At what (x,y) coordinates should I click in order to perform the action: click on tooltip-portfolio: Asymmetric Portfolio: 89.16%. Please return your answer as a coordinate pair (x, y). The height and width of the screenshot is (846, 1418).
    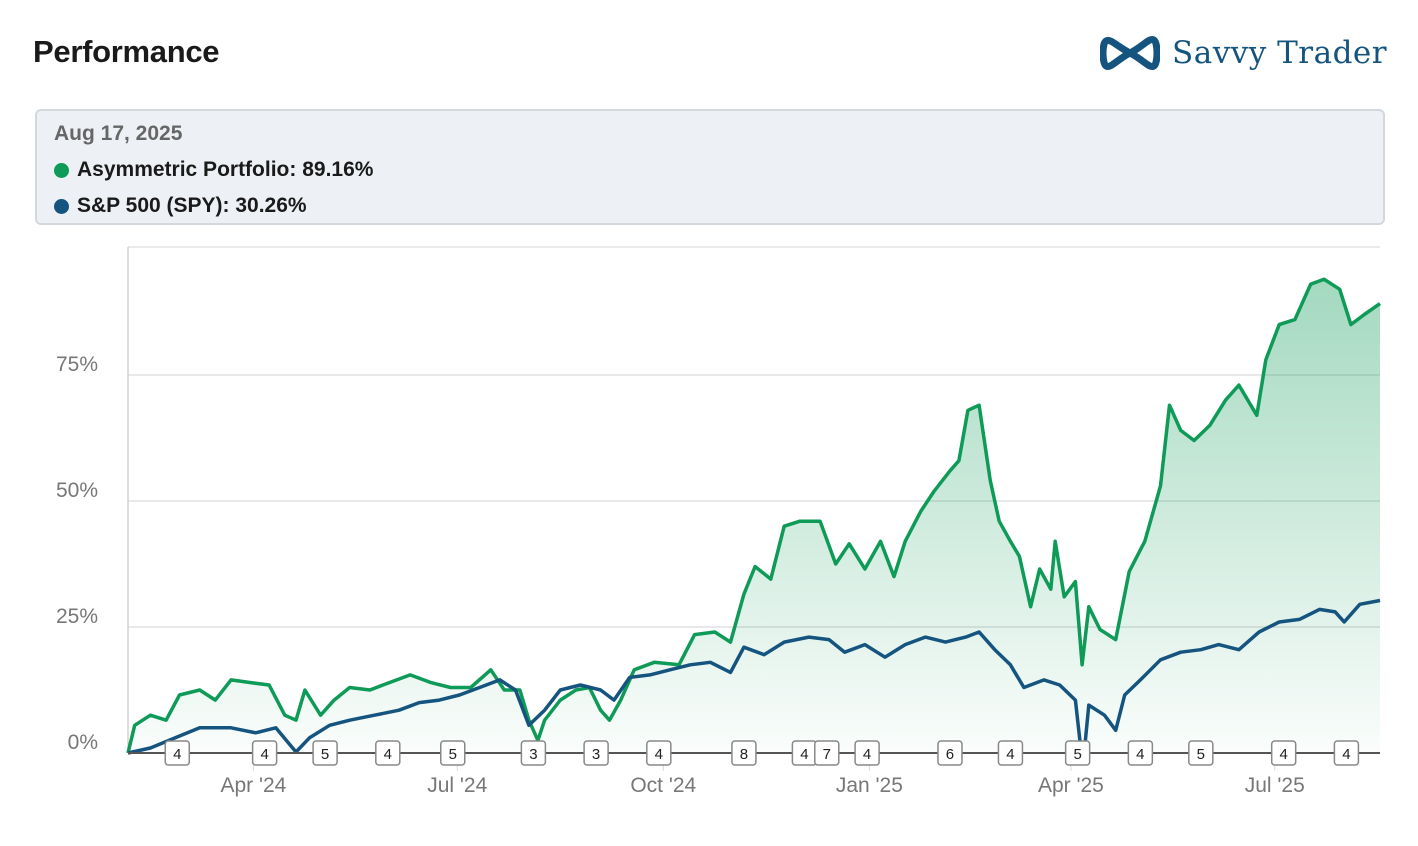
    Looking at the image, I should click on (213, 170).